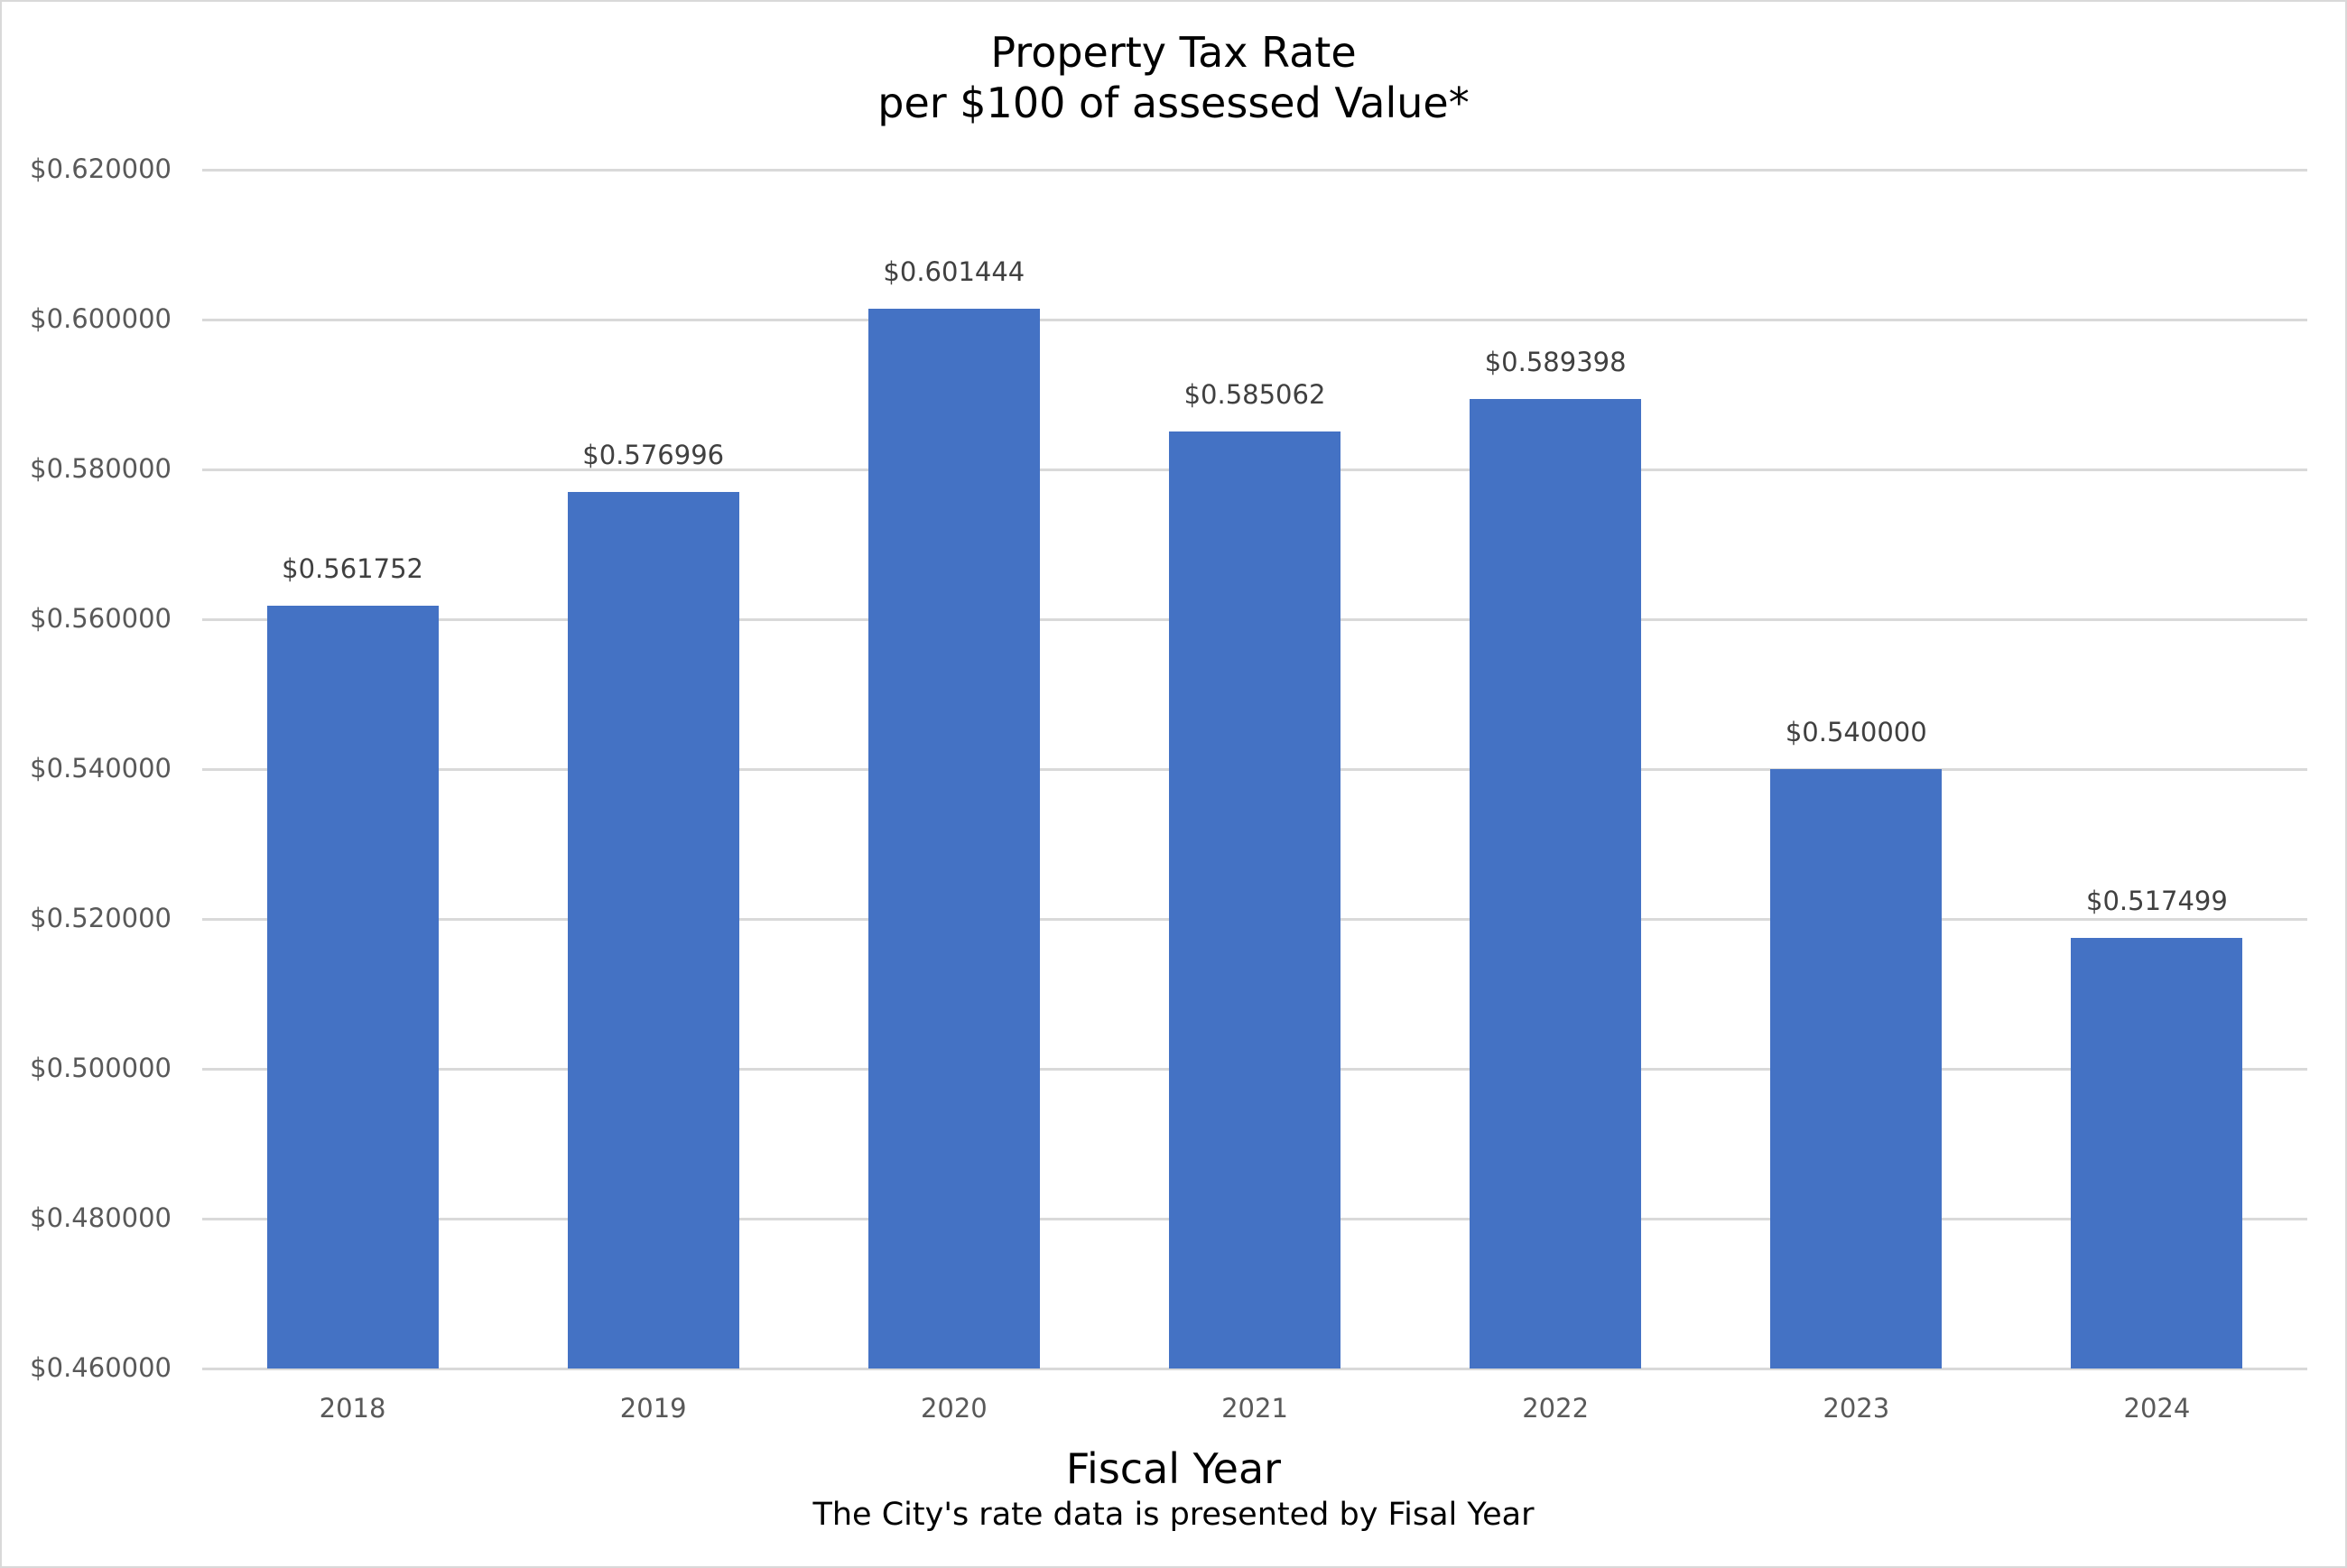 This screenshot has height=1568, width=2347. Describe the element at coordinates (1254, 900) in the screenshot. I see `bar-2021` at that location.